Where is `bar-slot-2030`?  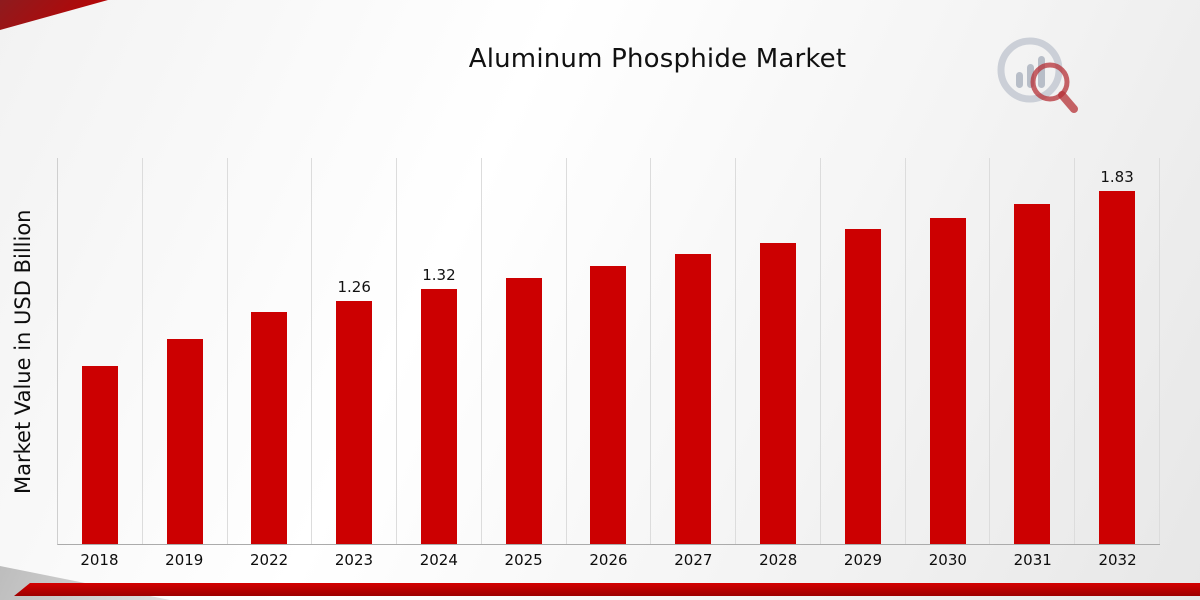
bar-slot-2030 is located at coordinates (948, 351).